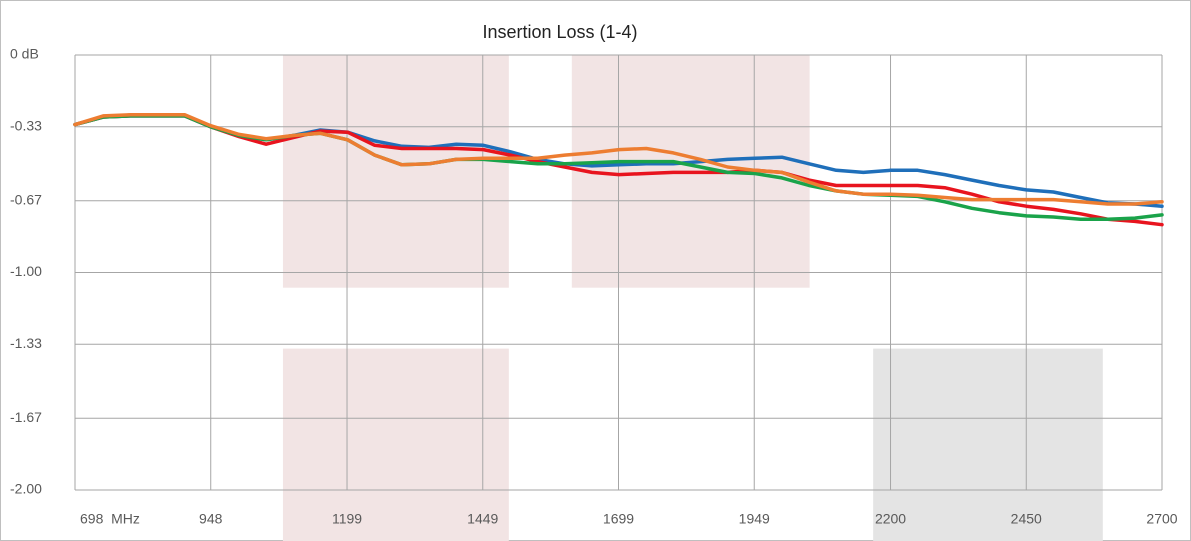 This screenshot has height=541, width=1191. What do you see at coordinates (618, 519) in the screenshot?
I see `x-tick-label: 1699` at bounding box center [618, 519].